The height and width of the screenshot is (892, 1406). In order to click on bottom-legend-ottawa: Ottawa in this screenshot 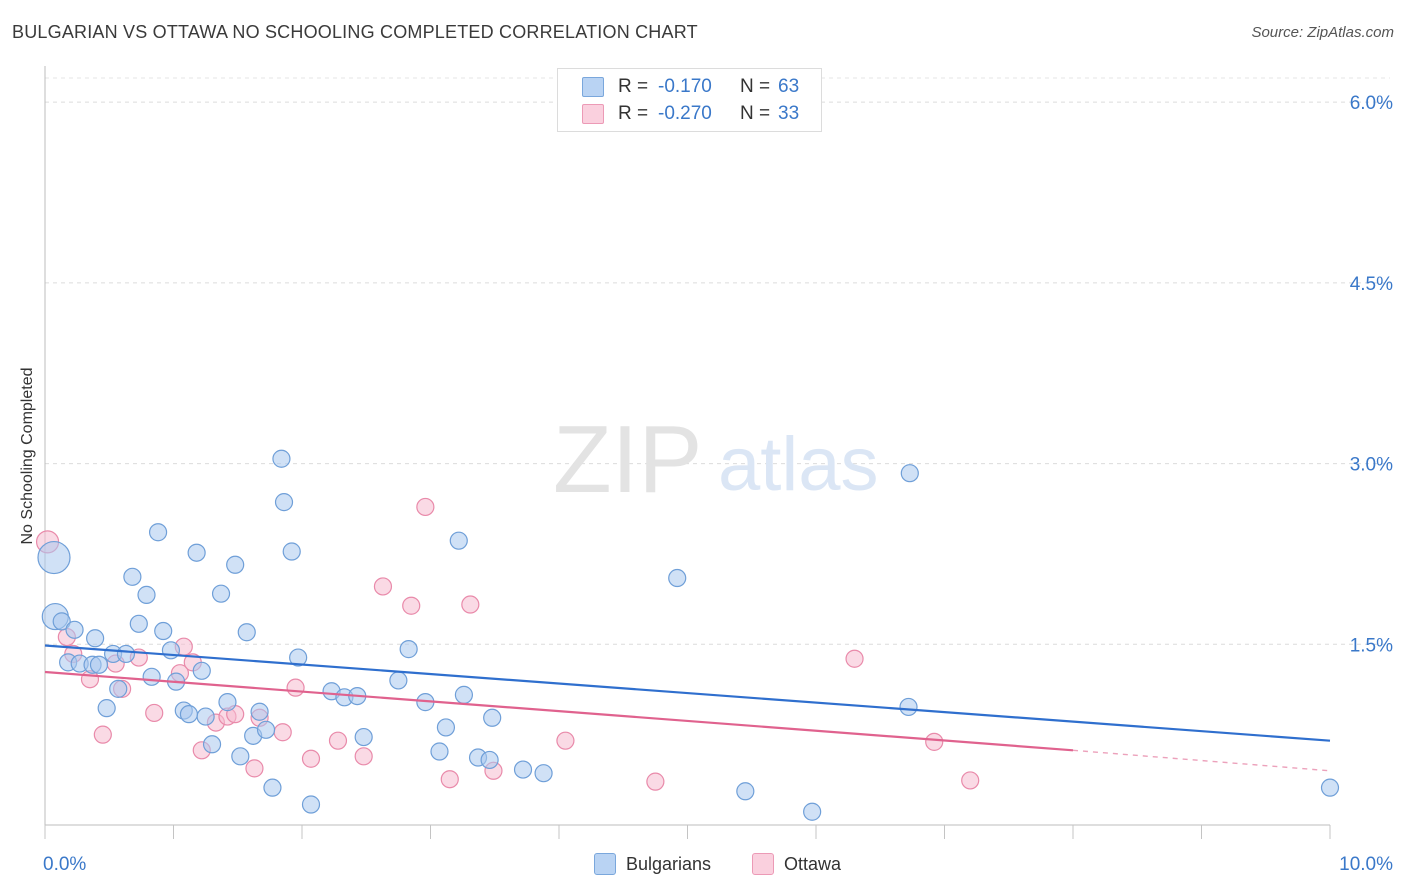, I will do `click(796, 864)`.